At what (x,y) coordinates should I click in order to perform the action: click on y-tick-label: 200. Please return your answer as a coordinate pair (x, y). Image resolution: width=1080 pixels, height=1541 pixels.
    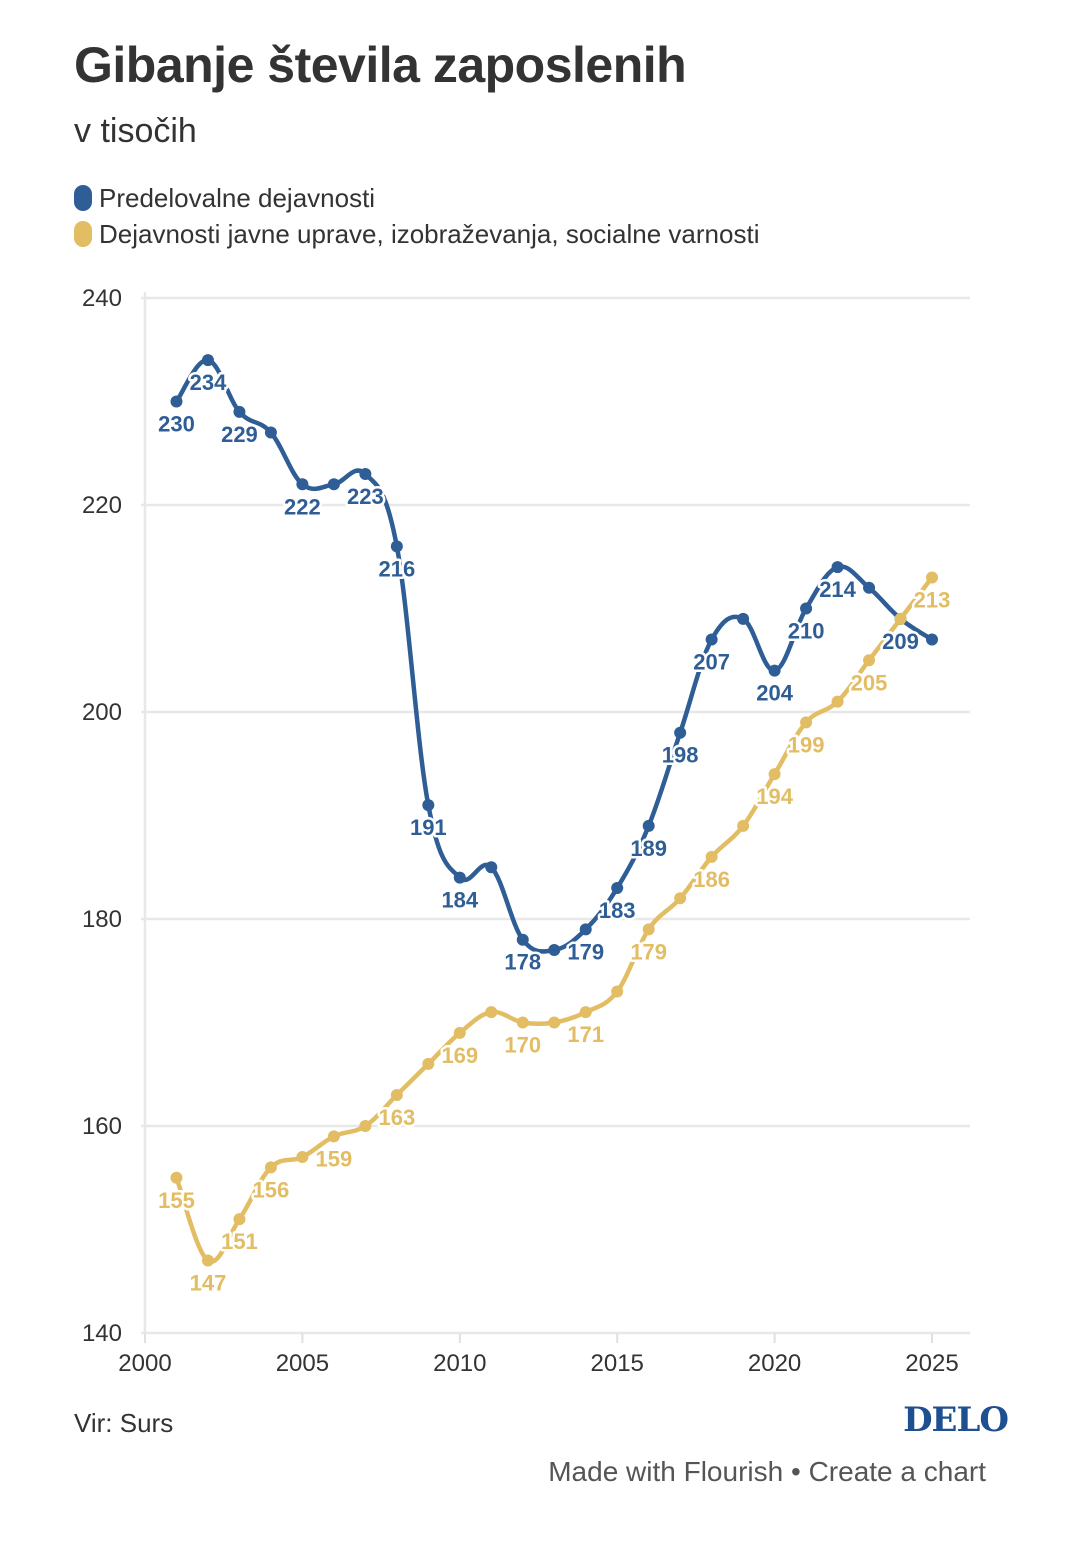
    Looking at the image, I should click on (102, 712).